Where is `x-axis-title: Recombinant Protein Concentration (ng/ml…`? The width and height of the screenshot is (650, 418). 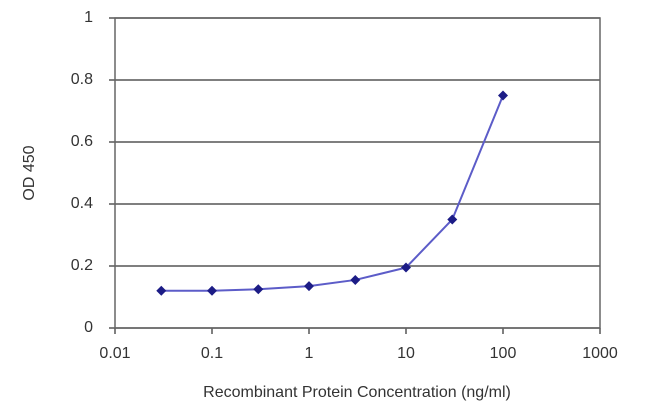
x-axis-title: Recombinant Protein Concentration (ng/ml… is located at coordinates (357, 392).